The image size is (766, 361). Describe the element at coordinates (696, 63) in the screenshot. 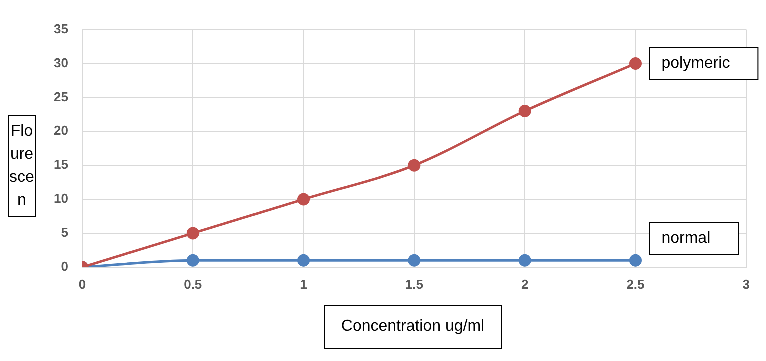

I see `series-label: polymeric` at that location.